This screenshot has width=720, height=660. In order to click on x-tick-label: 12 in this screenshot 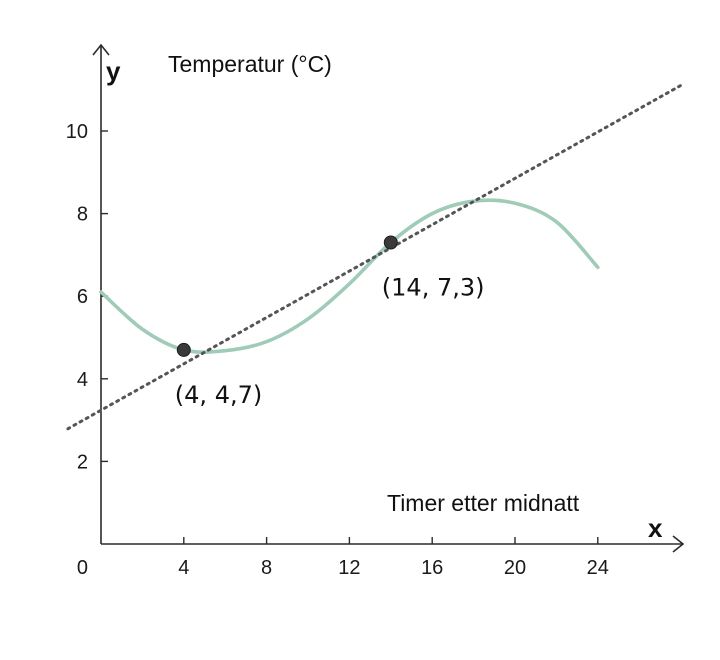, I will do `click(349, 568)`.